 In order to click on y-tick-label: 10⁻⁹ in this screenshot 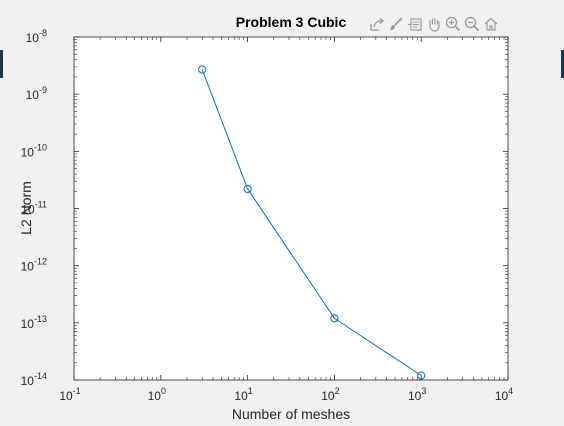, I will do `click(36, 93)`.